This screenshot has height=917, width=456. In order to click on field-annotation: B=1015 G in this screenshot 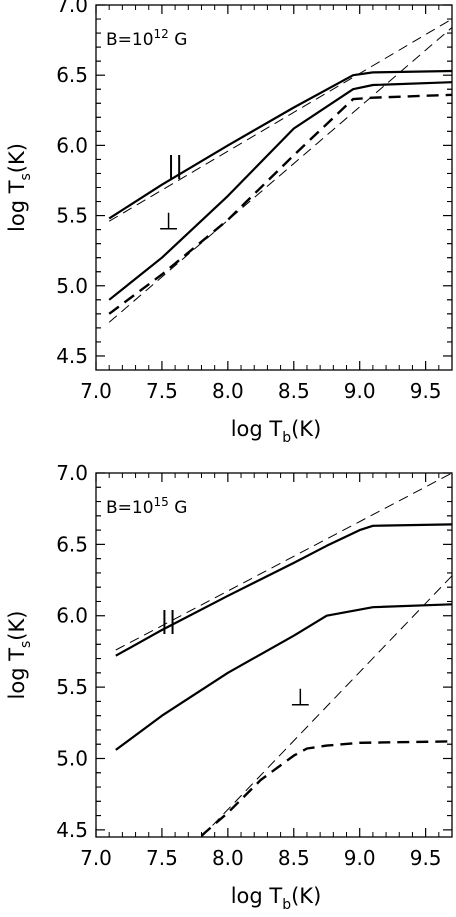, I will do `click(146, 506)`.